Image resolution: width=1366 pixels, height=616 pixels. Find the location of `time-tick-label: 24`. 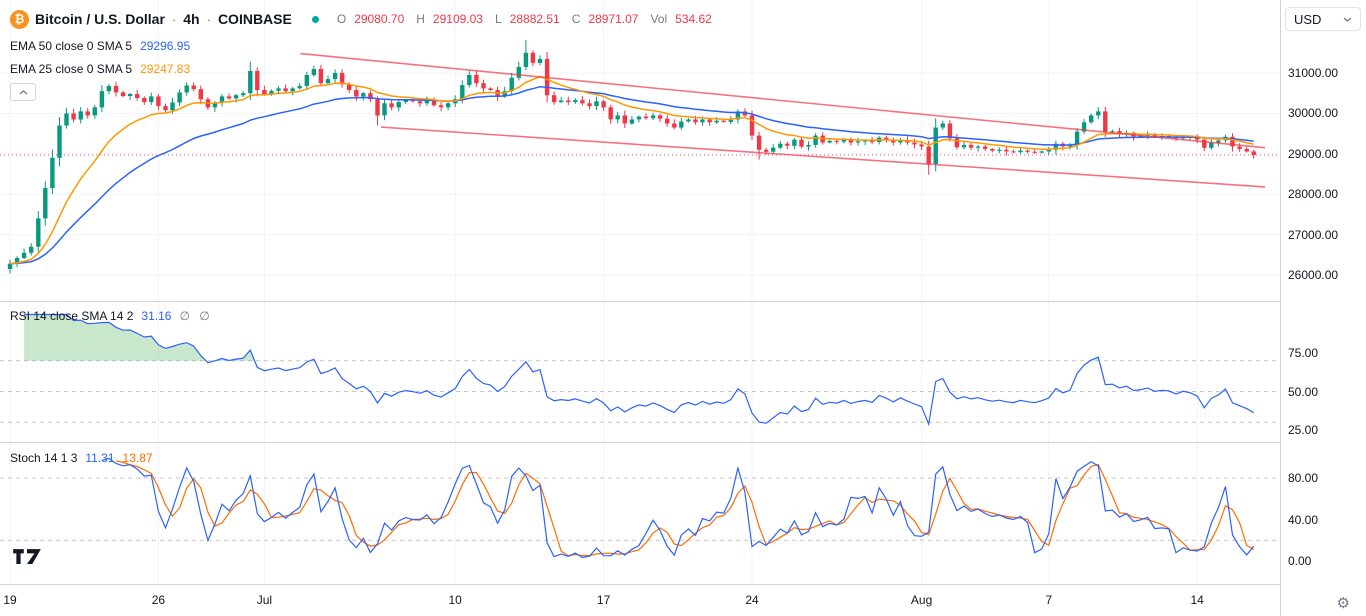

time-tick-label: 24 is located at coordinates (752, 600).